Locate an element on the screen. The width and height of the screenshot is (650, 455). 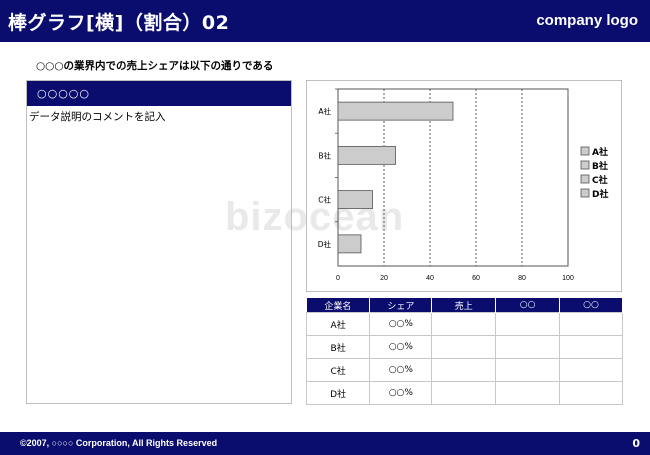
page-number: 0 is located at coordinates (636, 443).